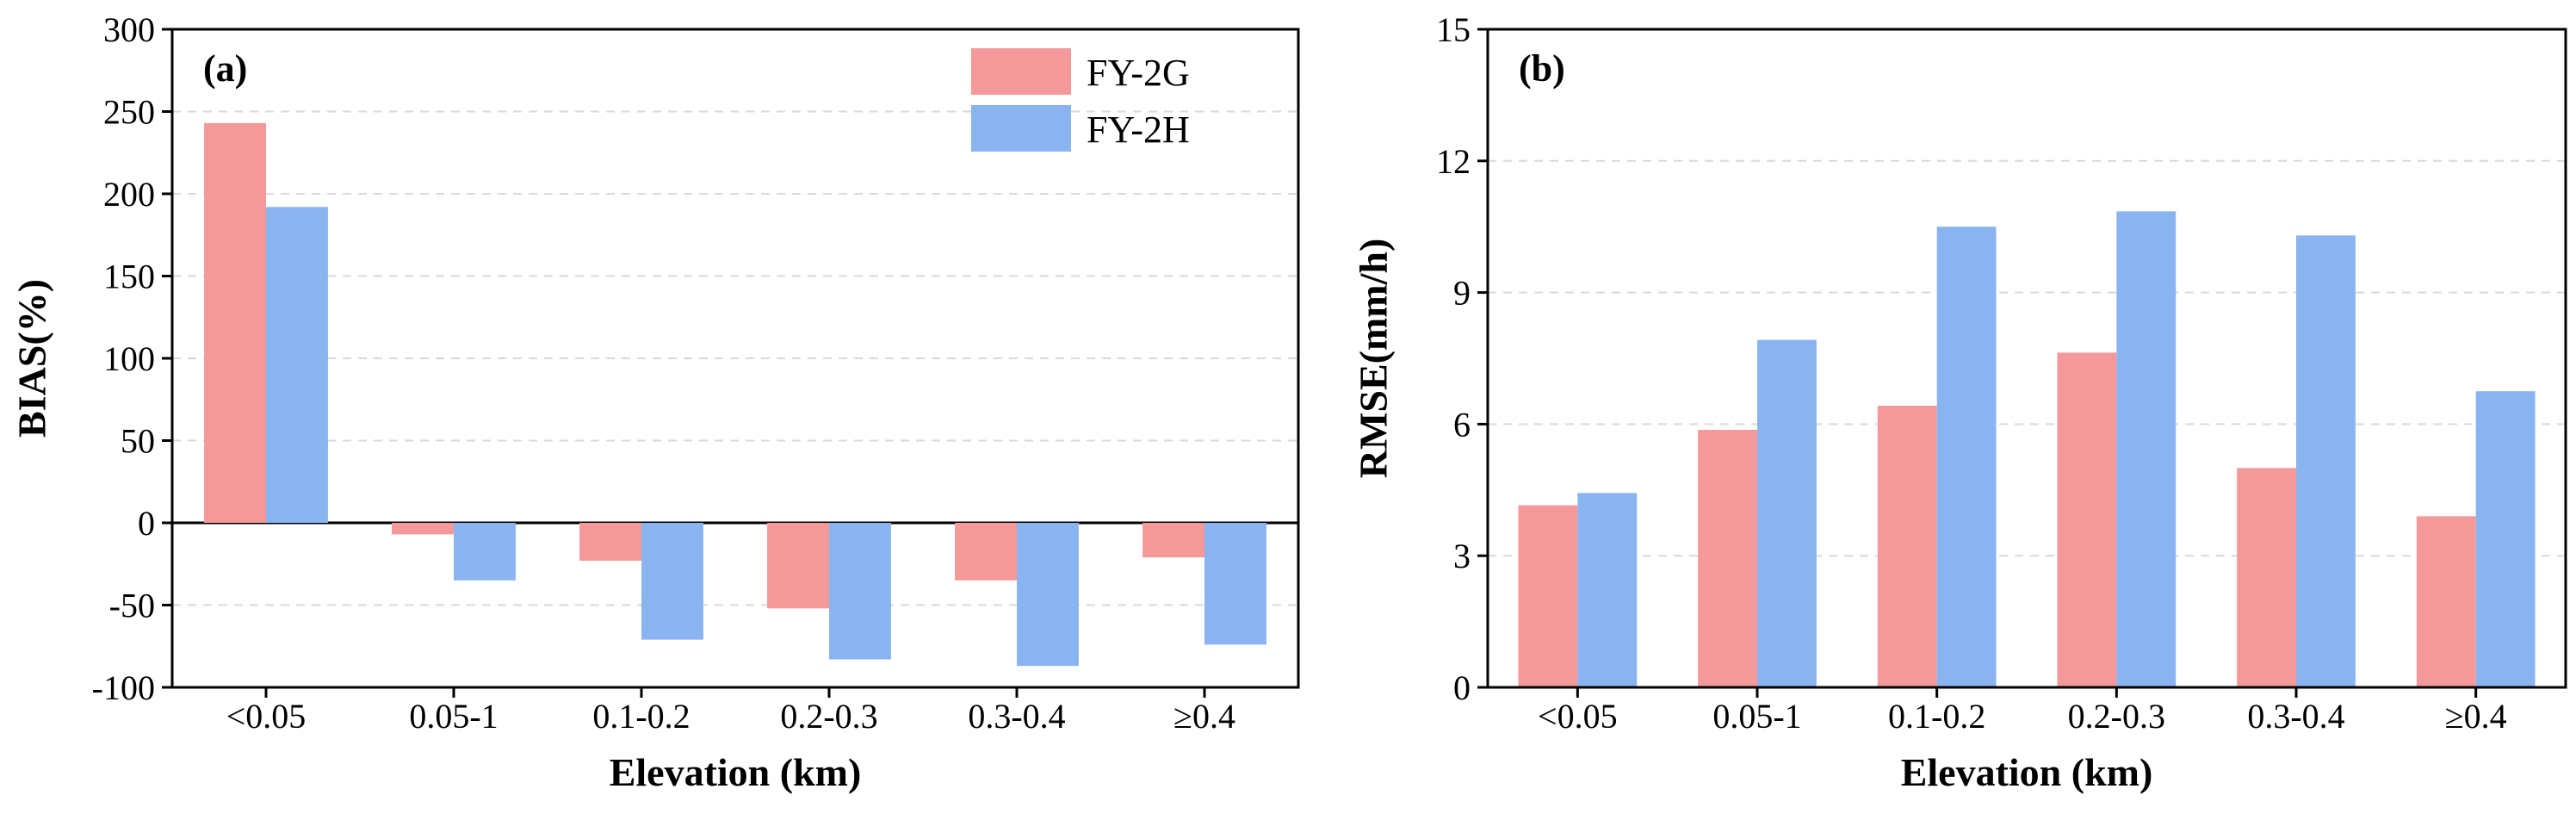  I want to click on y-tick-label: 3, so click(1462, 556).